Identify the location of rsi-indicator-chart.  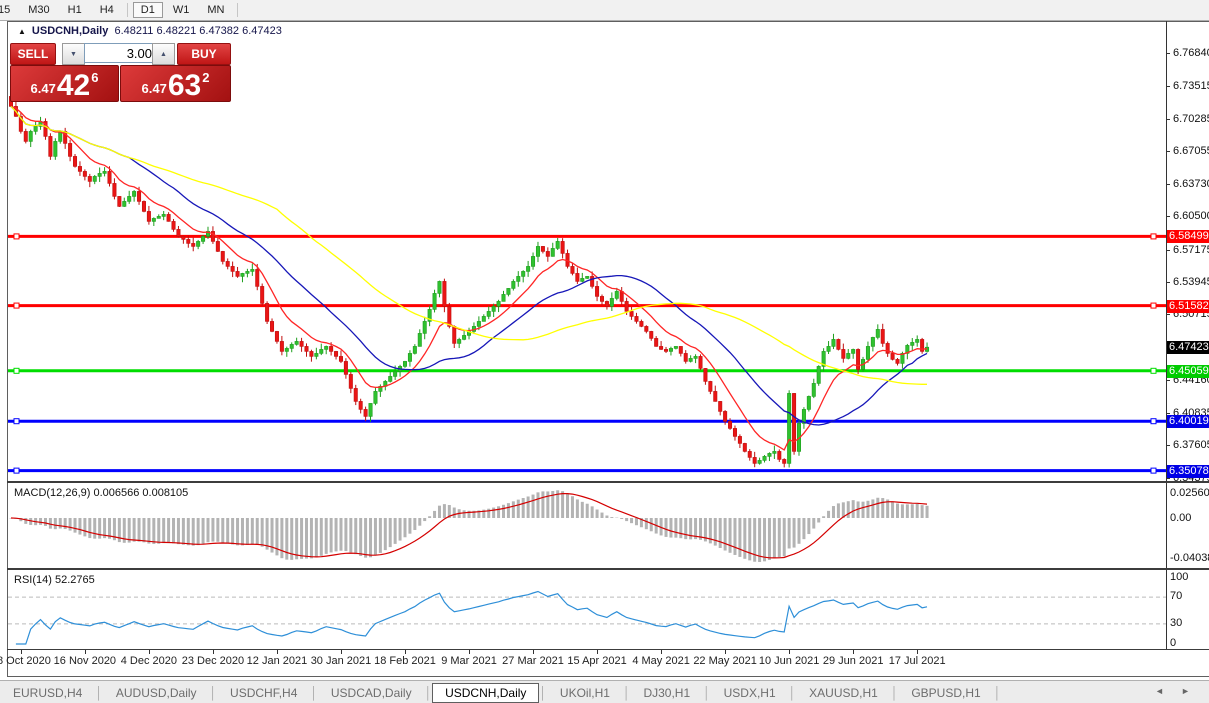
(587, 610).